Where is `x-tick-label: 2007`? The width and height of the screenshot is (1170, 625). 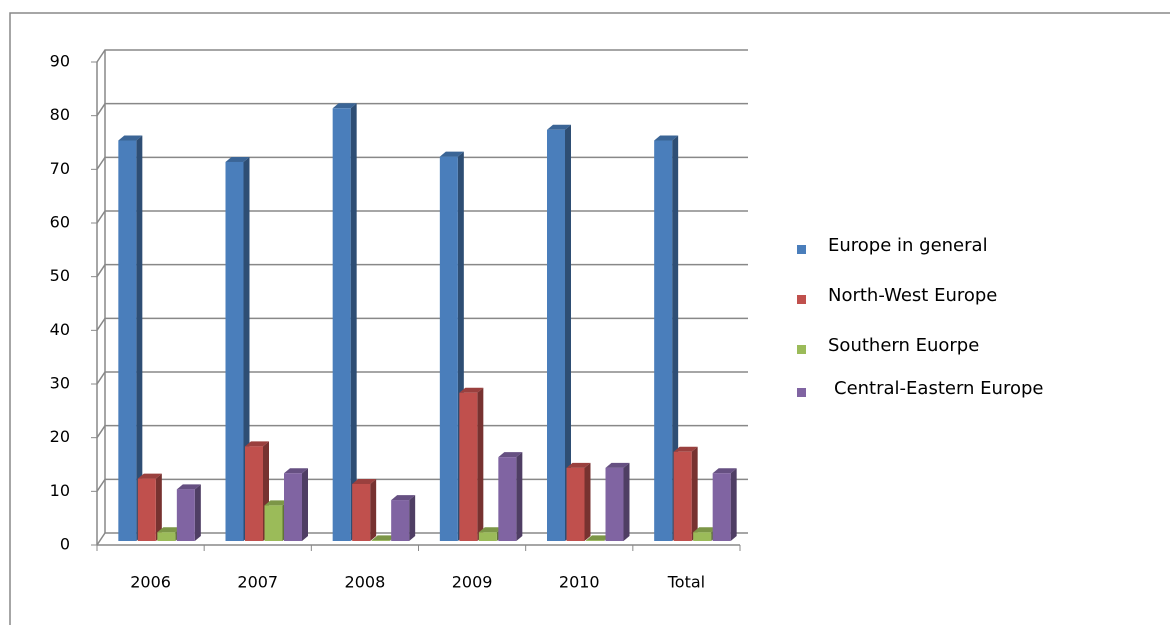
x-tick-label: 2007 is located at coordinates (257, 582).